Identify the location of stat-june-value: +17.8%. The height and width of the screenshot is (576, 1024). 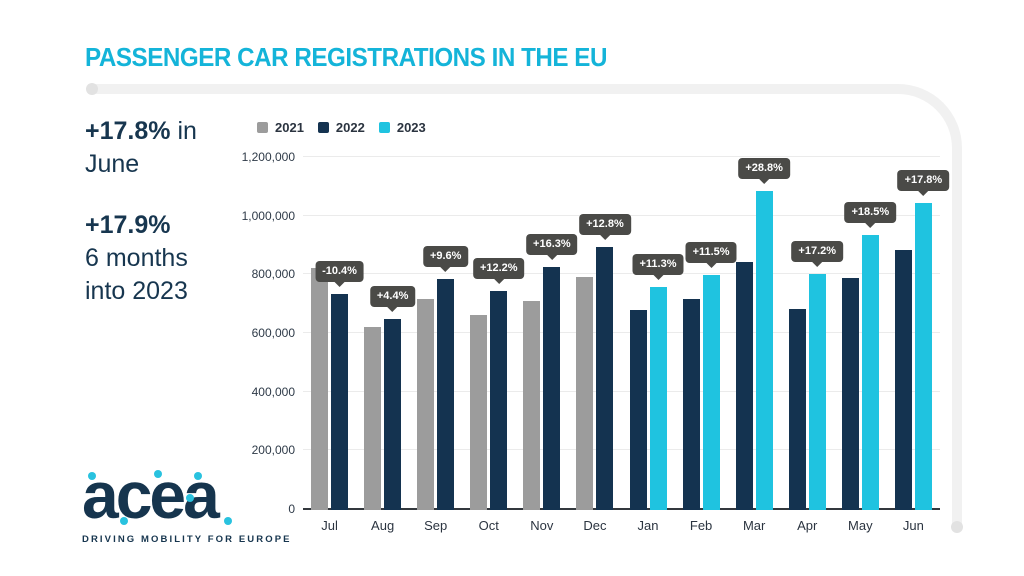
(128, 131).